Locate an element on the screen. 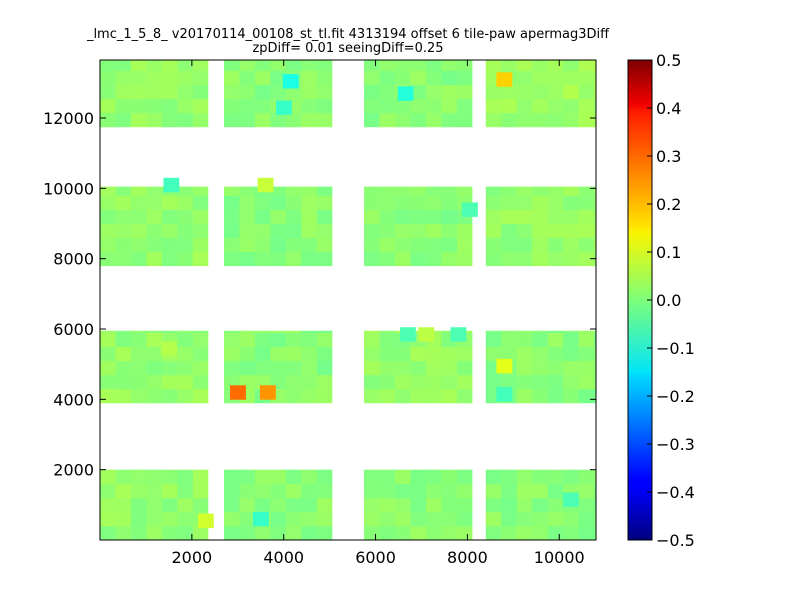  x-tick-label: 10000 is located at coordinates (559, 557).